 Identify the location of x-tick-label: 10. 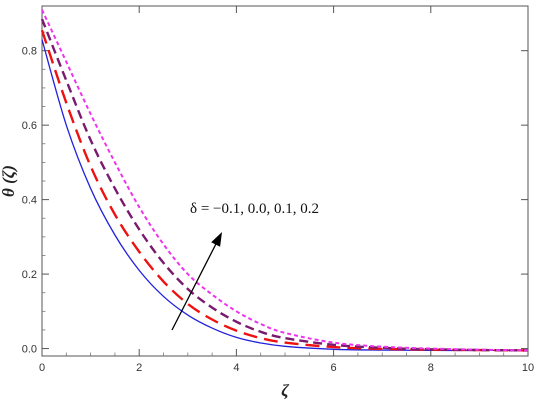
(528, 368).